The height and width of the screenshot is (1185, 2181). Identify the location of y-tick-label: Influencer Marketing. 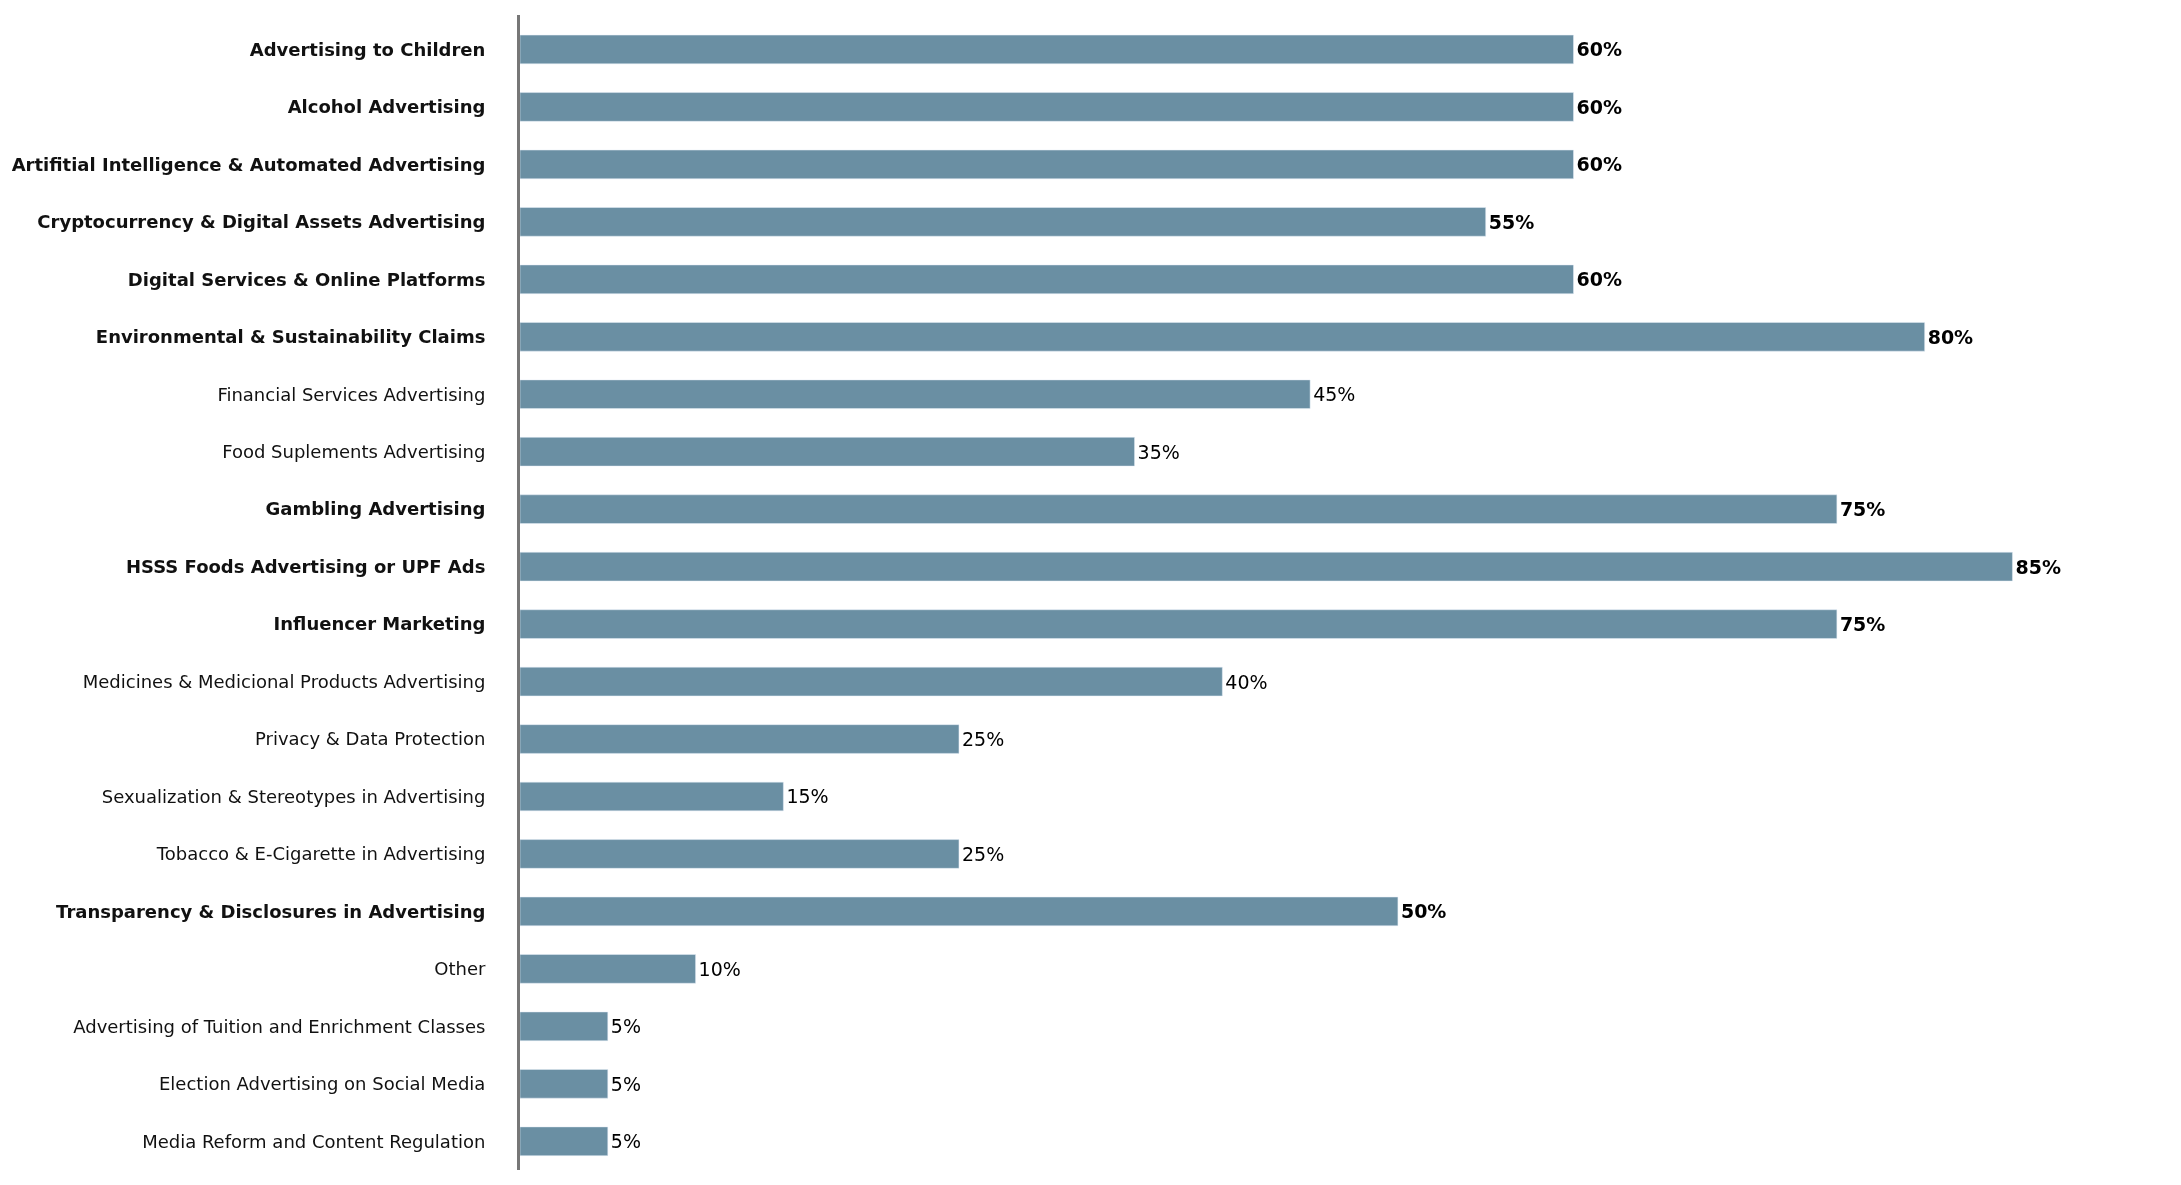
(379, 624).